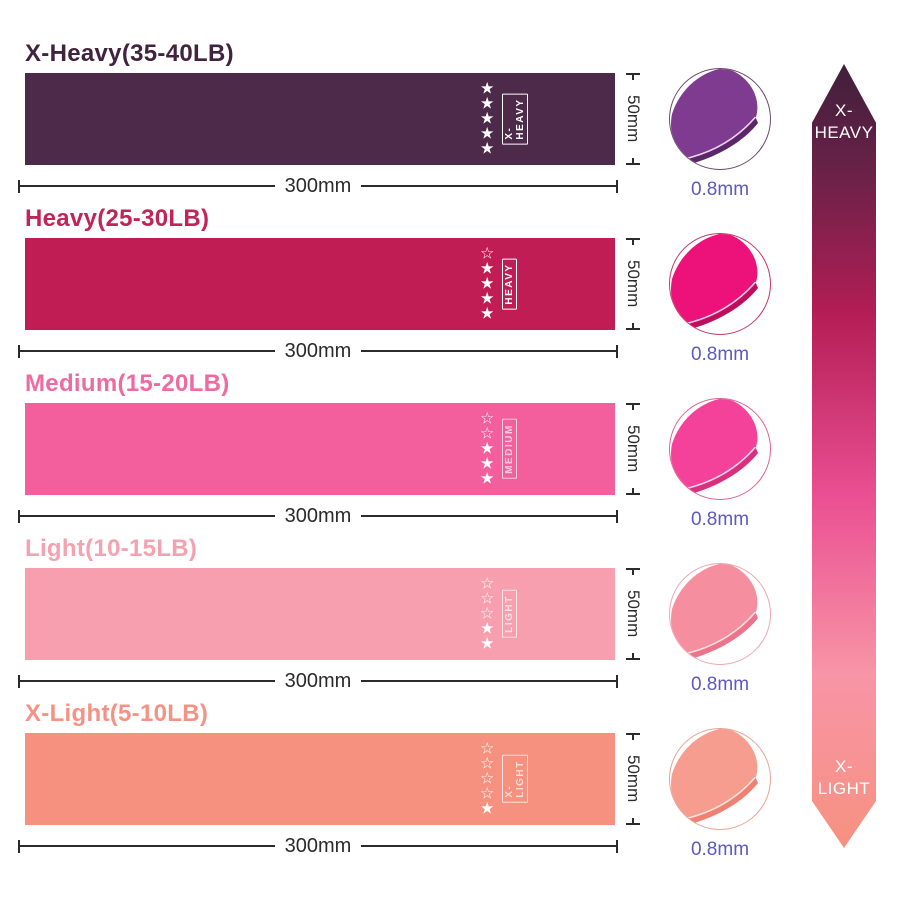  I want to click on resistance-band: ☆ ★ ★ ★ ★ HEAVY, so click(320, 284).